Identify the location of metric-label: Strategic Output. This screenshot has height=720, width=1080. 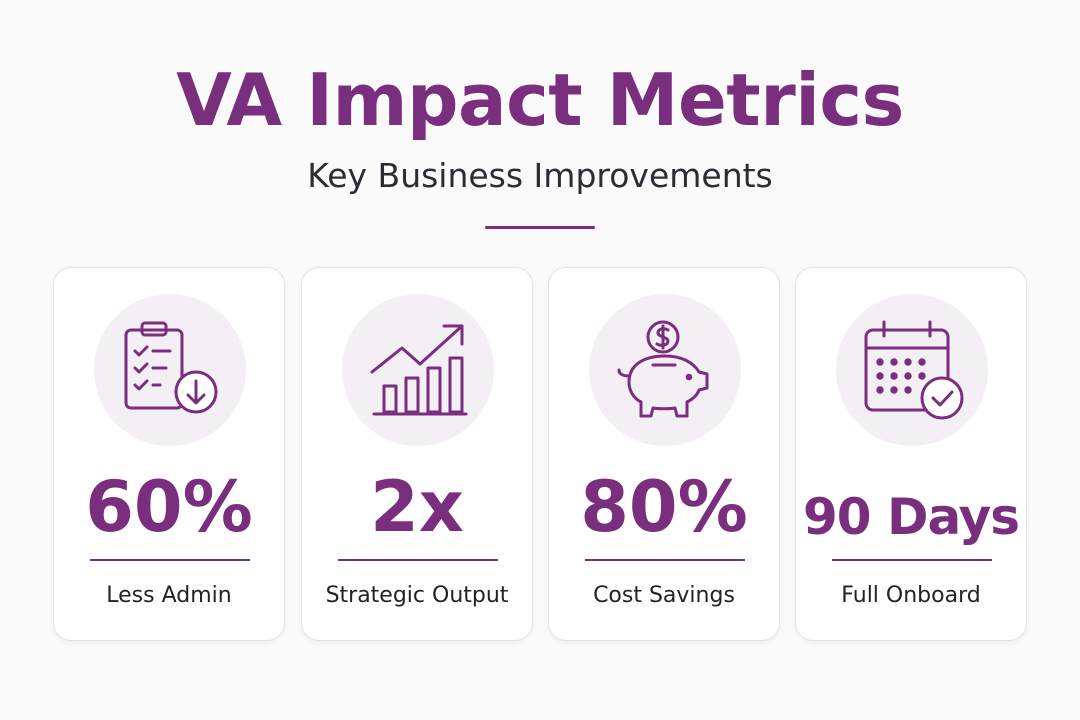
(417, 595).